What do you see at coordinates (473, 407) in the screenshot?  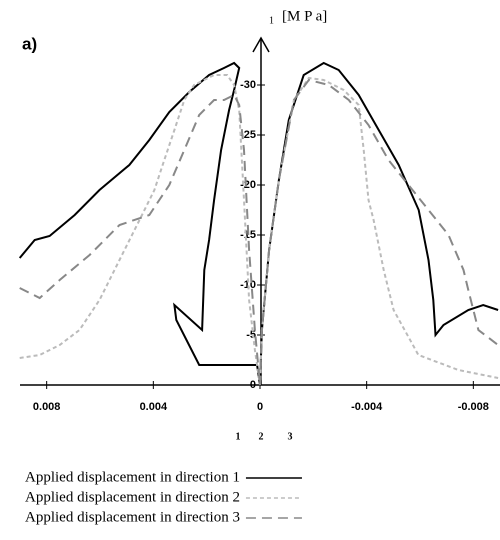 I see `x-tick-label: -0.008` at bounding box center [473, 407].